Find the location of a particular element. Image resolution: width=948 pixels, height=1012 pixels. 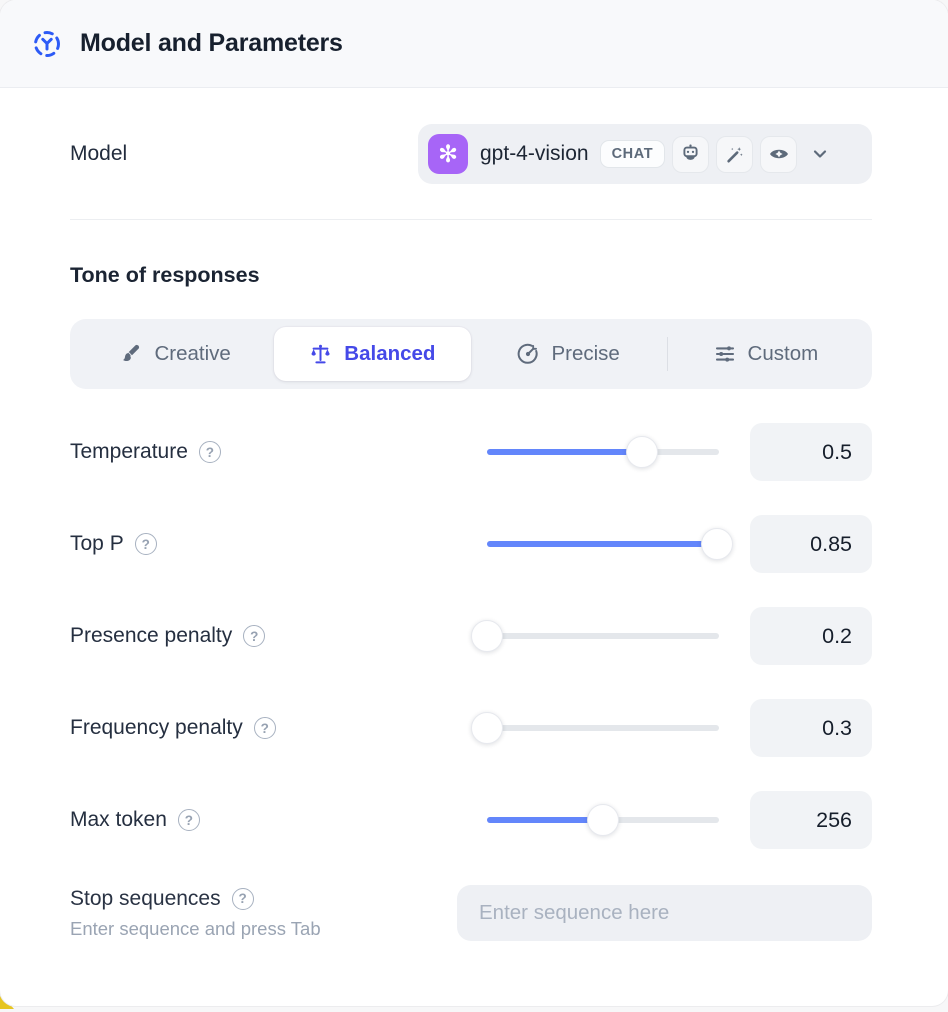

chat-bot-icon is located at coordinates (691, 154).